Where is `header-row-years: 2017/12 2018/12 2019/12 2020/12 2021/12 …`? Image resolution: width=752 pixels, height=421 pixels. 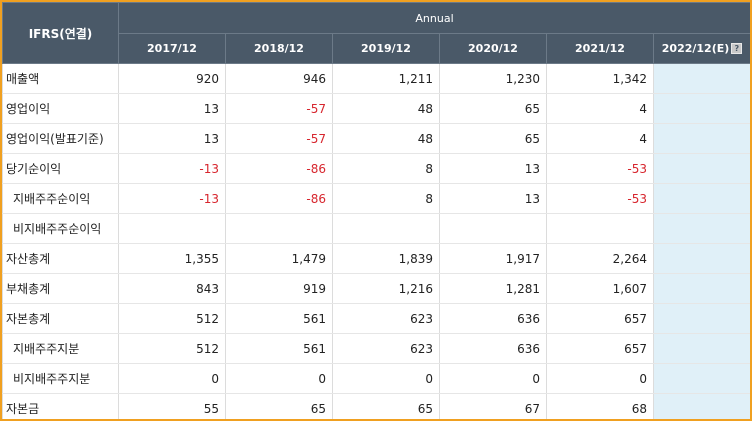 header-row-years: 2017/12 2018/12 2019/12 2020/12 2021/12 … is located at coordinates (376, 48).